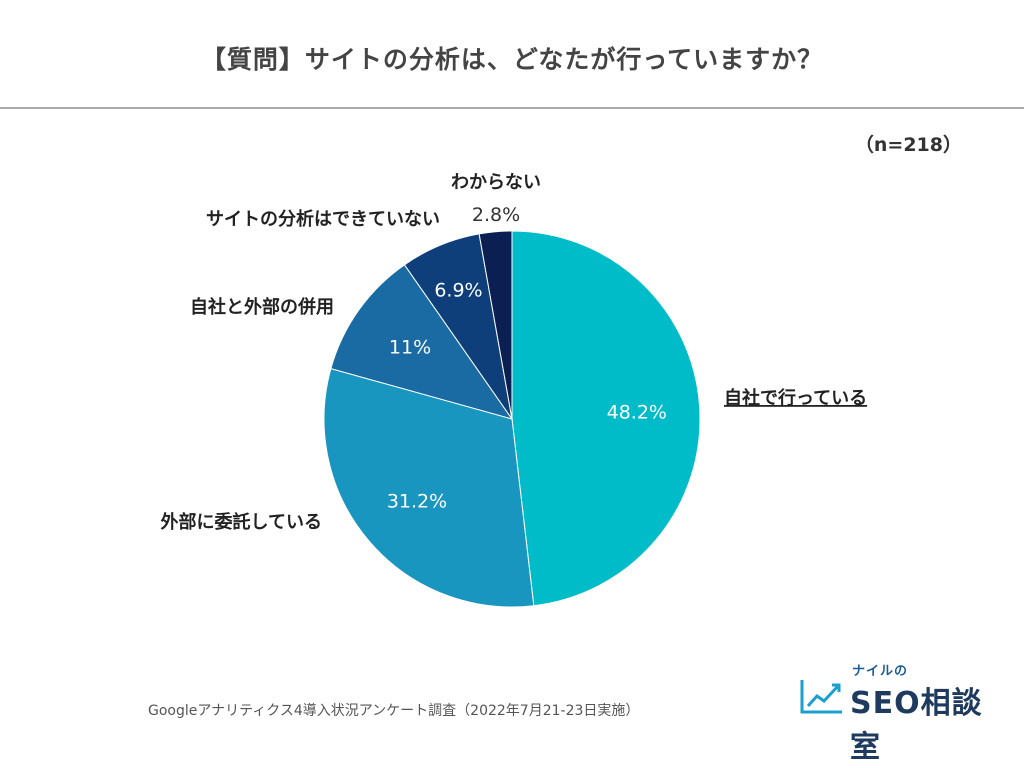 The height and width of the screenshot is (768, 1024). Describe the element at coordinates (496, 215) in the screenshot. I see `value-label-5: 2.8%` at that location.